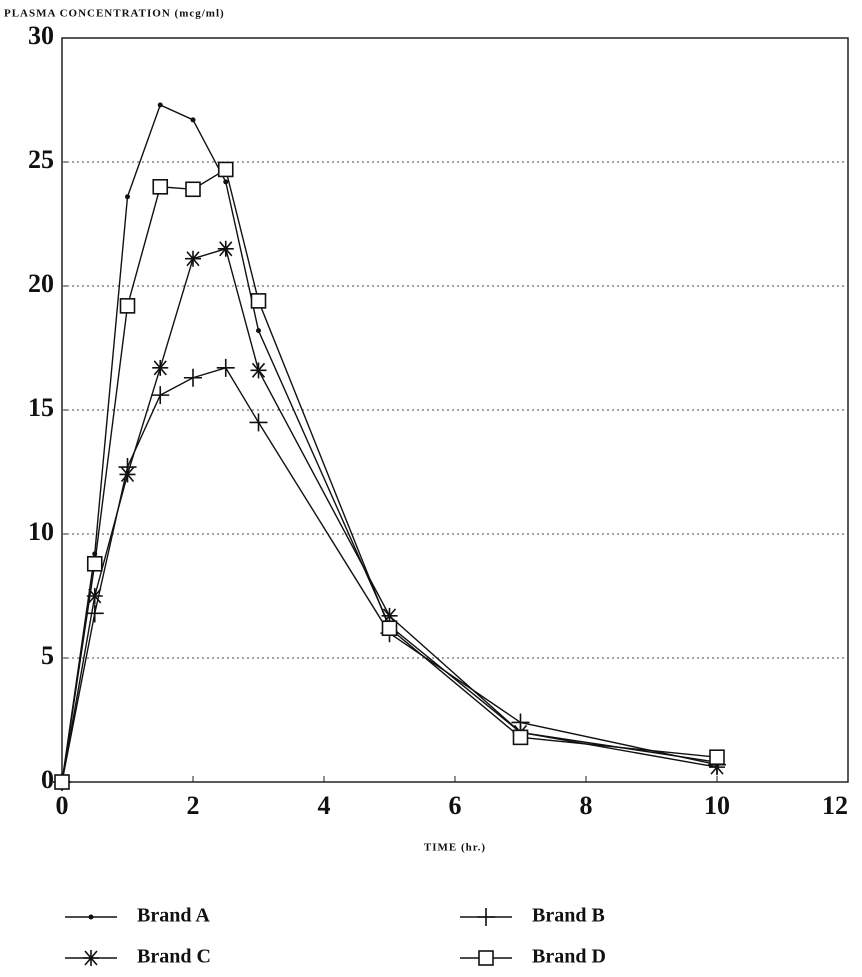 The image size is (862, 977). What do you see at coordinates (193, 805) in the screenshot?
I see `x-tick-label: 2` at bounding box center [193, 805].